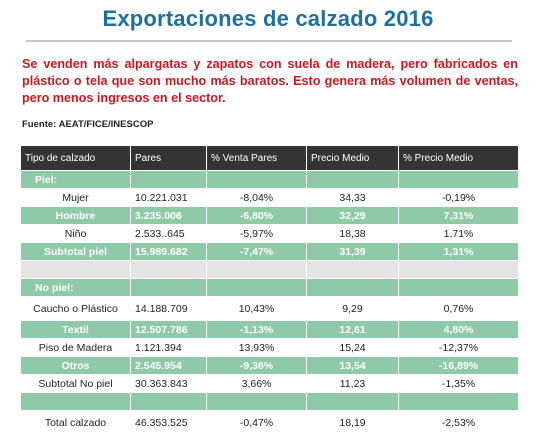 This screenshot has width=536, height=435. Describe the element at coordinates (75, 383) in the screenshot. I see `cell-tipo: Subtotal No piel` at that location.